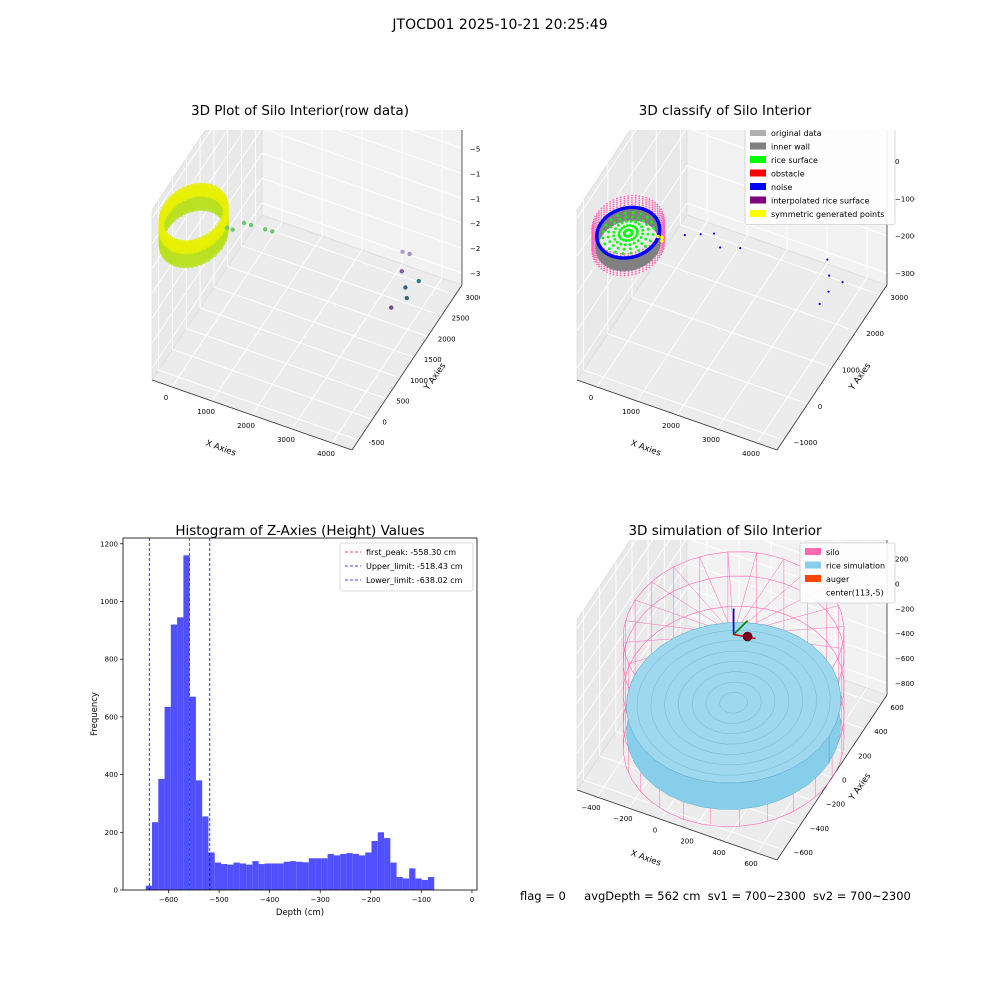 This screenshot has width=1000, height=1000. I want to click on histogram-xtick-label: −300, so click(320, 900).